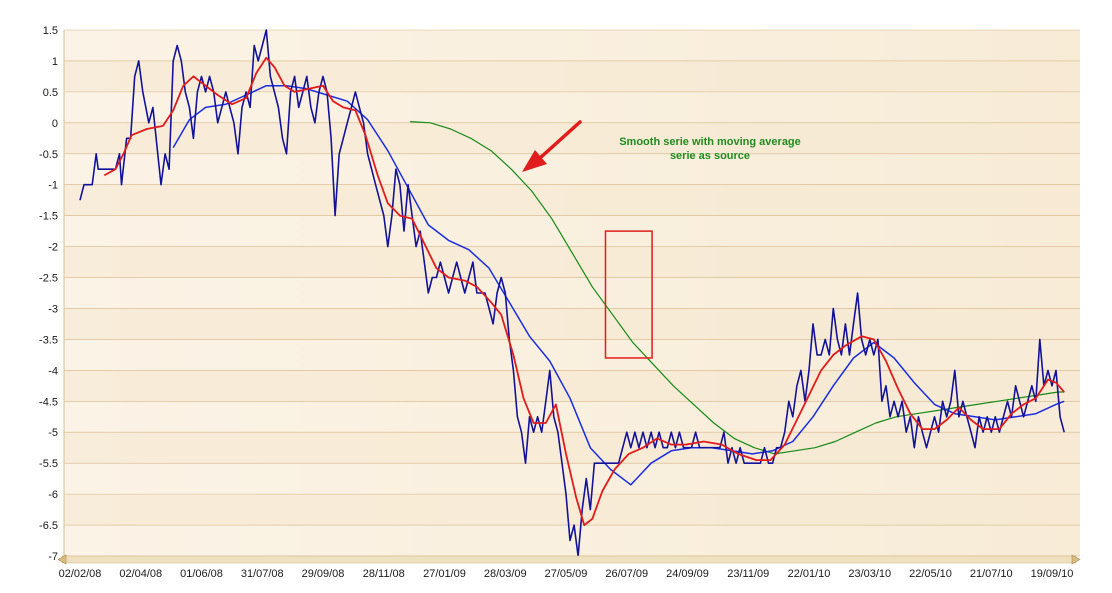  I want to click on y-tick-label: -5, so click(53, 433).